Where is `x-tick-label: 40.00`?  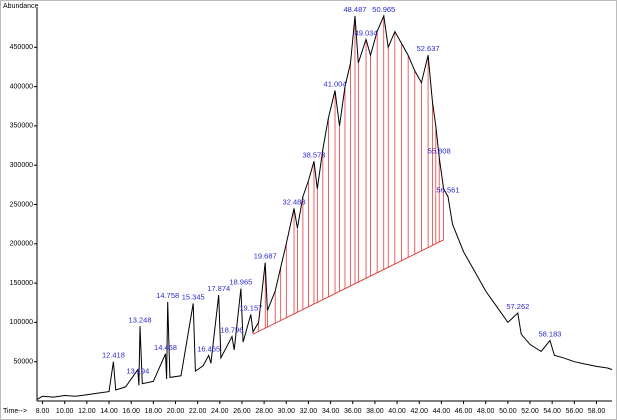
x-tick-label: 40.00 is located at coordinates (397, 411).